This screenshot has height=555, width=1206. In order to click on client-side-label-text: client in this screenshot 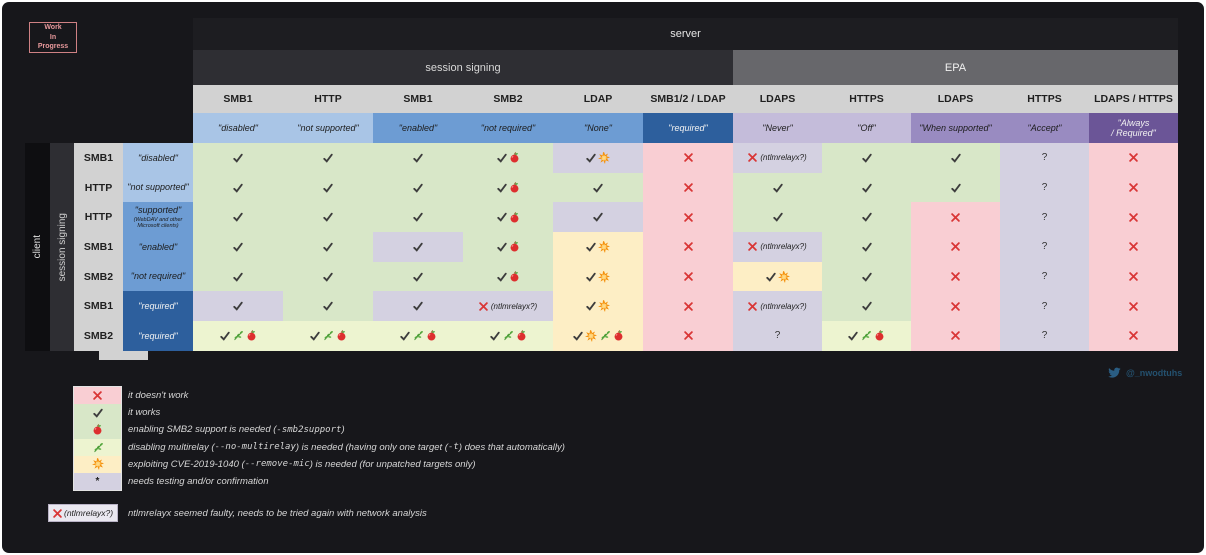, I will do `click(37, 247)`.